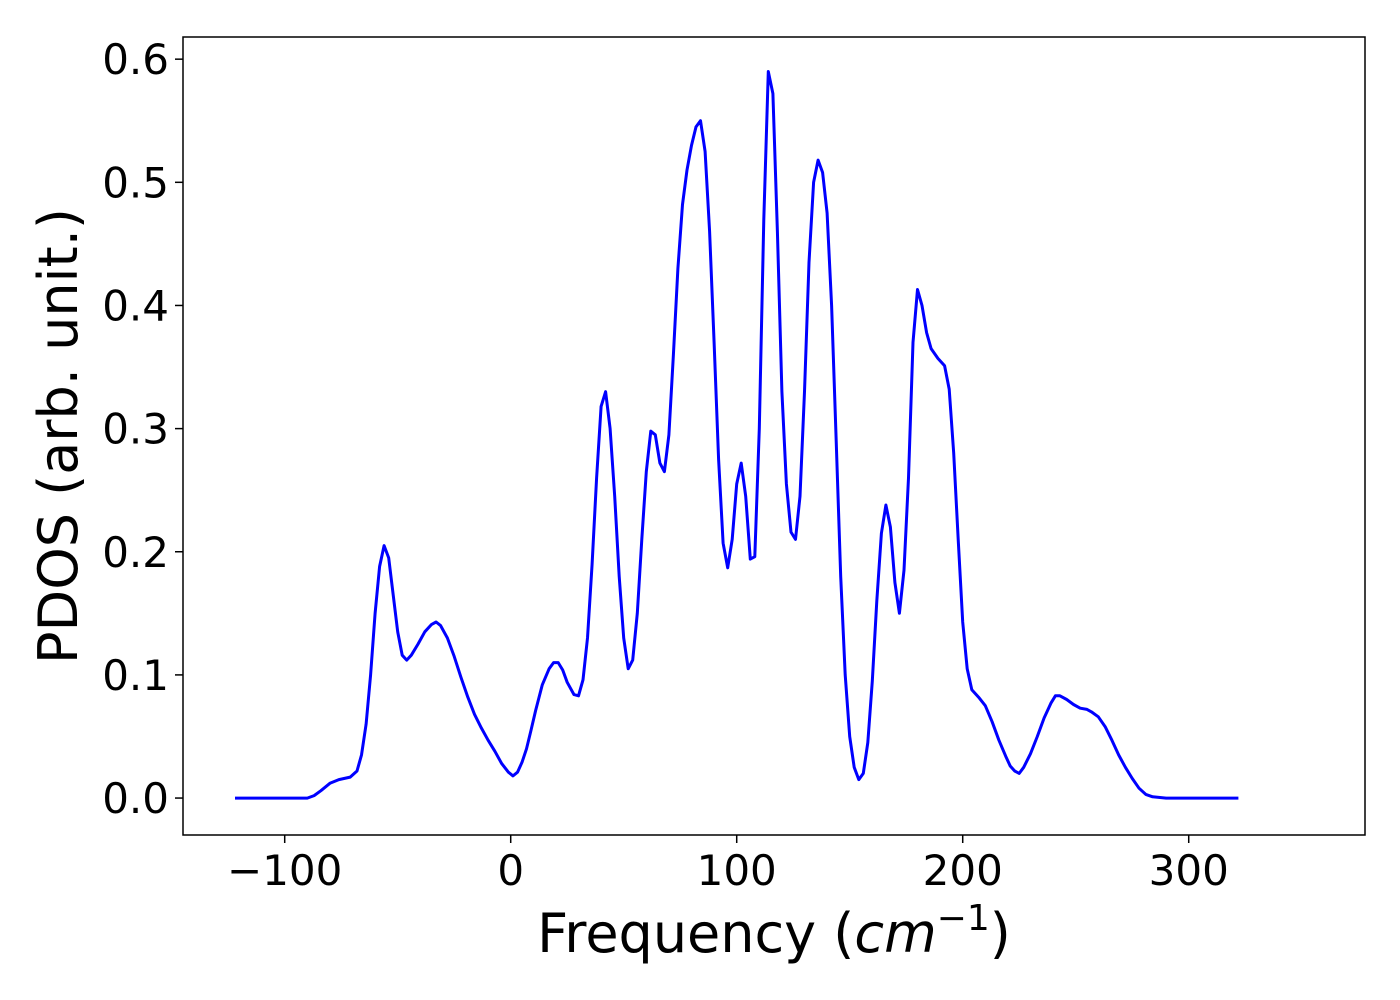  What do you see at coordinates (895, 933) in the screenshot?
I see `x-axis-label-unit: cm` at bounding box center [895, 933].